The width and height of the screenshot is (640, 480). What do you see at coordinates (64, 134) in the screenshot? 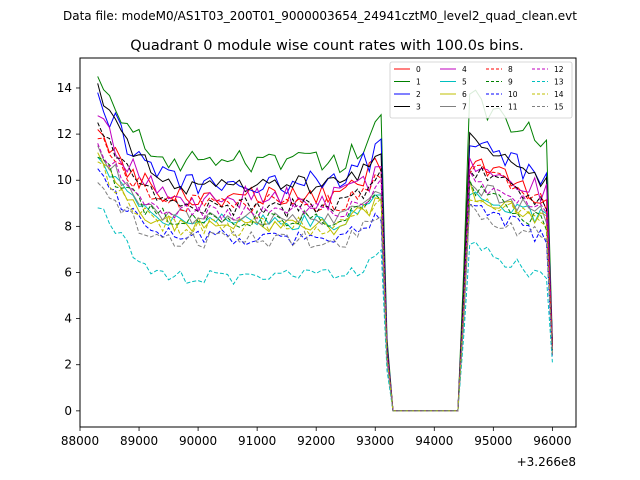
I see `y-tick-label: 12` at bounding box center [64, 134].